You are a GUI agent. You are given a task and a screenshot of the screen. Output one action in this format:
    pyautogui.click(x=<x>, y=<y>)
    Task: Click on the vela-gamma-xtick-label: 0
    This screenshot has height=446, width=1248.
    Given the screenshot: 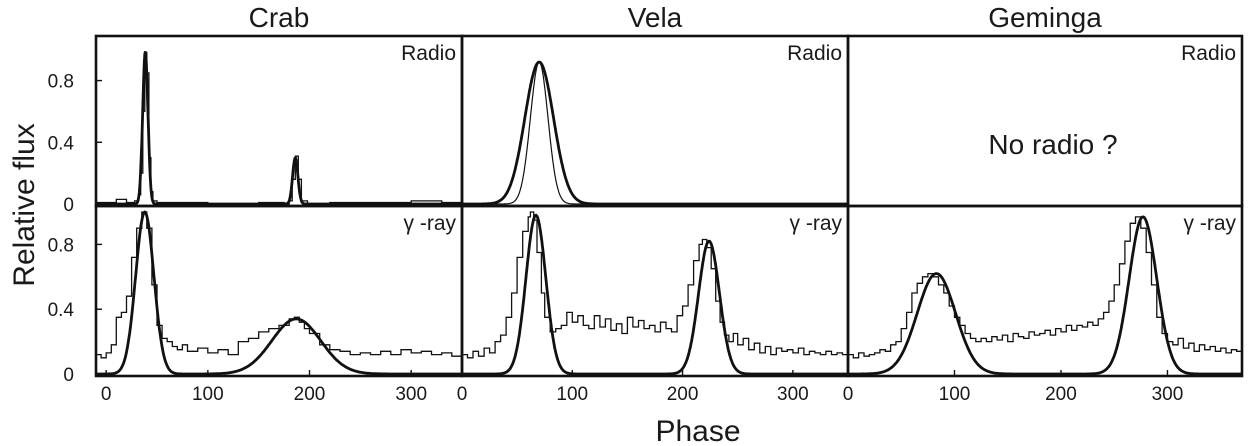 What is the action you would take?
    pyautogui.click(x=462, y=394)
    